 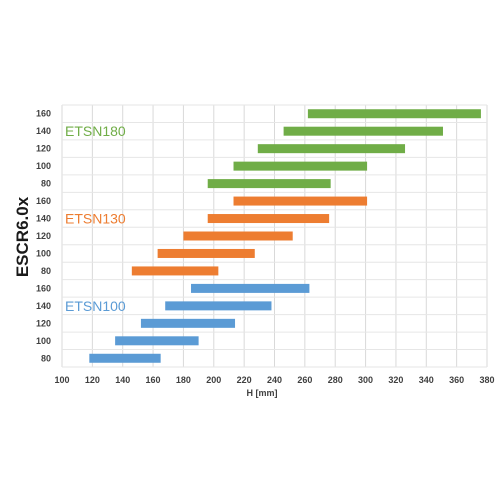 What do you see at coordinates (262, 393) in the screenshot?
I see `x-axis-label: H [mm]` at bounding box center [262, 393].